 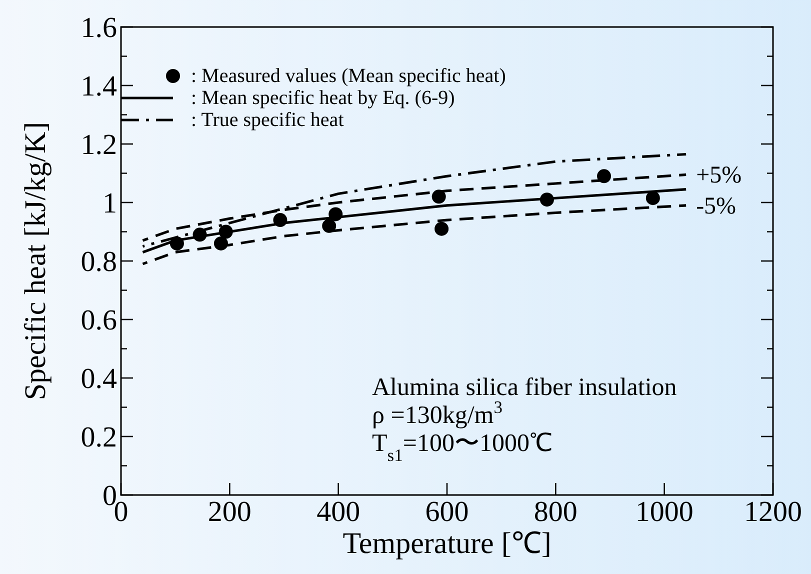 What do you see at coordinates (323, 98) in the screenshot?
I see `legend-label: : Mean specific heat by Eq. (6-9)` at bounding box center [323, 98].